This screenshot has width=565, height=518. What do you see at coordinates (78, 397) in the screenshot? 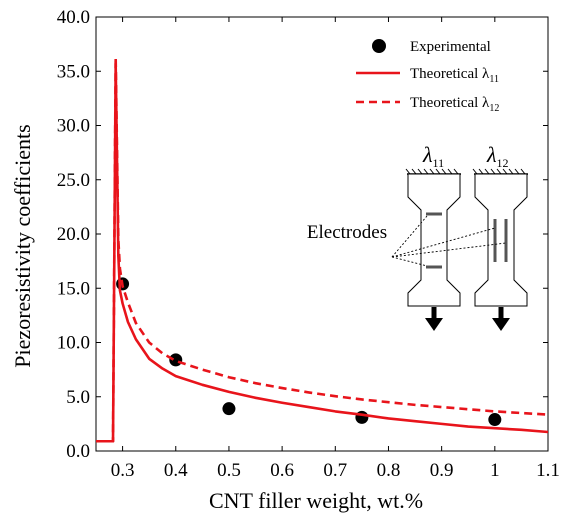
I see `y-tick-label: 5.0` at bounding box center [78, 397].